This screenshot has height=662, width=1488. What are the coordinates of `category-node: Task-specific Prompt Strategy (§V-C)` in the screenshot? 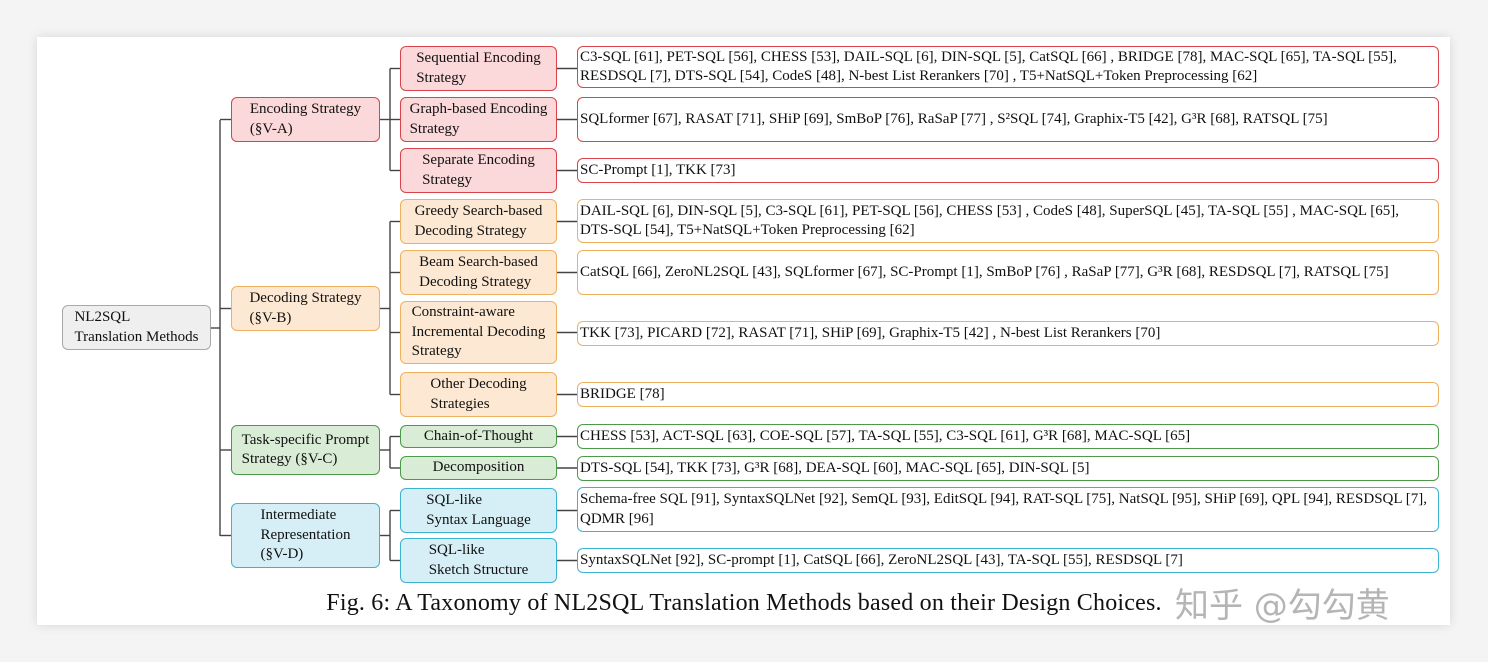 It's located at (305, 450).